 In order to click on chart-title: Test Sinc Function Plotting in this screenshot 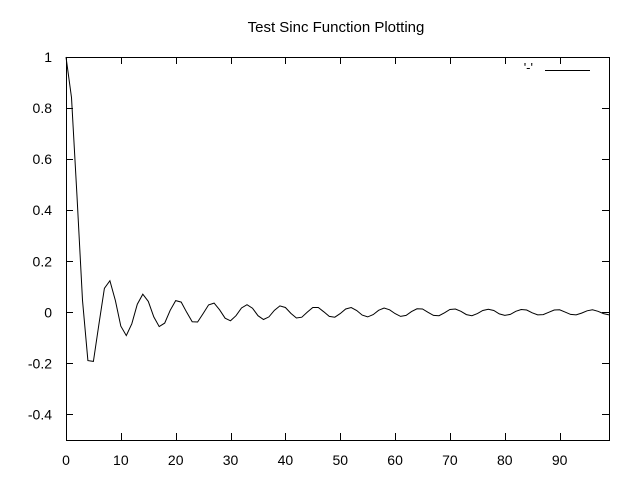, I will do `click(336, 27)`.